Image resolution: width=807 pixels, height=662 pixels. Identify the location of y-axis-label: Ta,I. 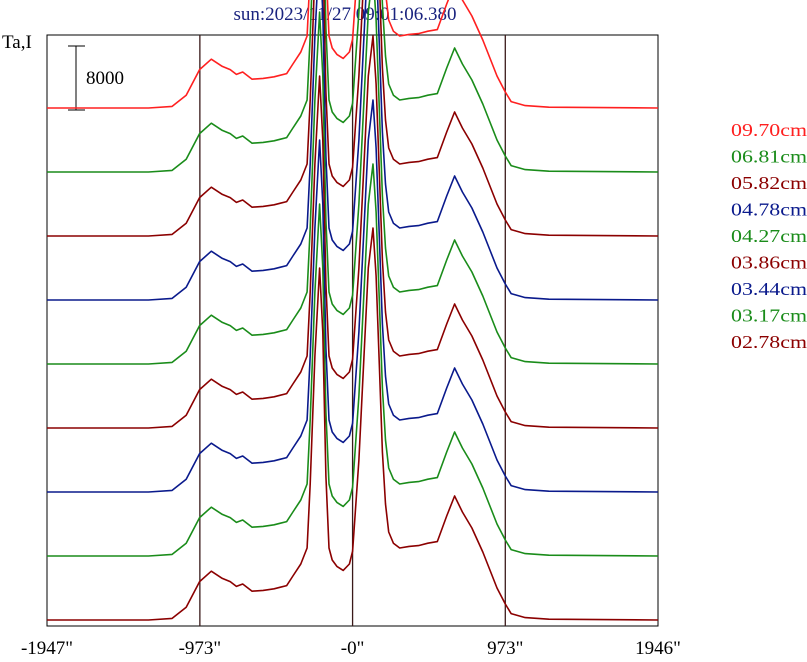
(17, 42).